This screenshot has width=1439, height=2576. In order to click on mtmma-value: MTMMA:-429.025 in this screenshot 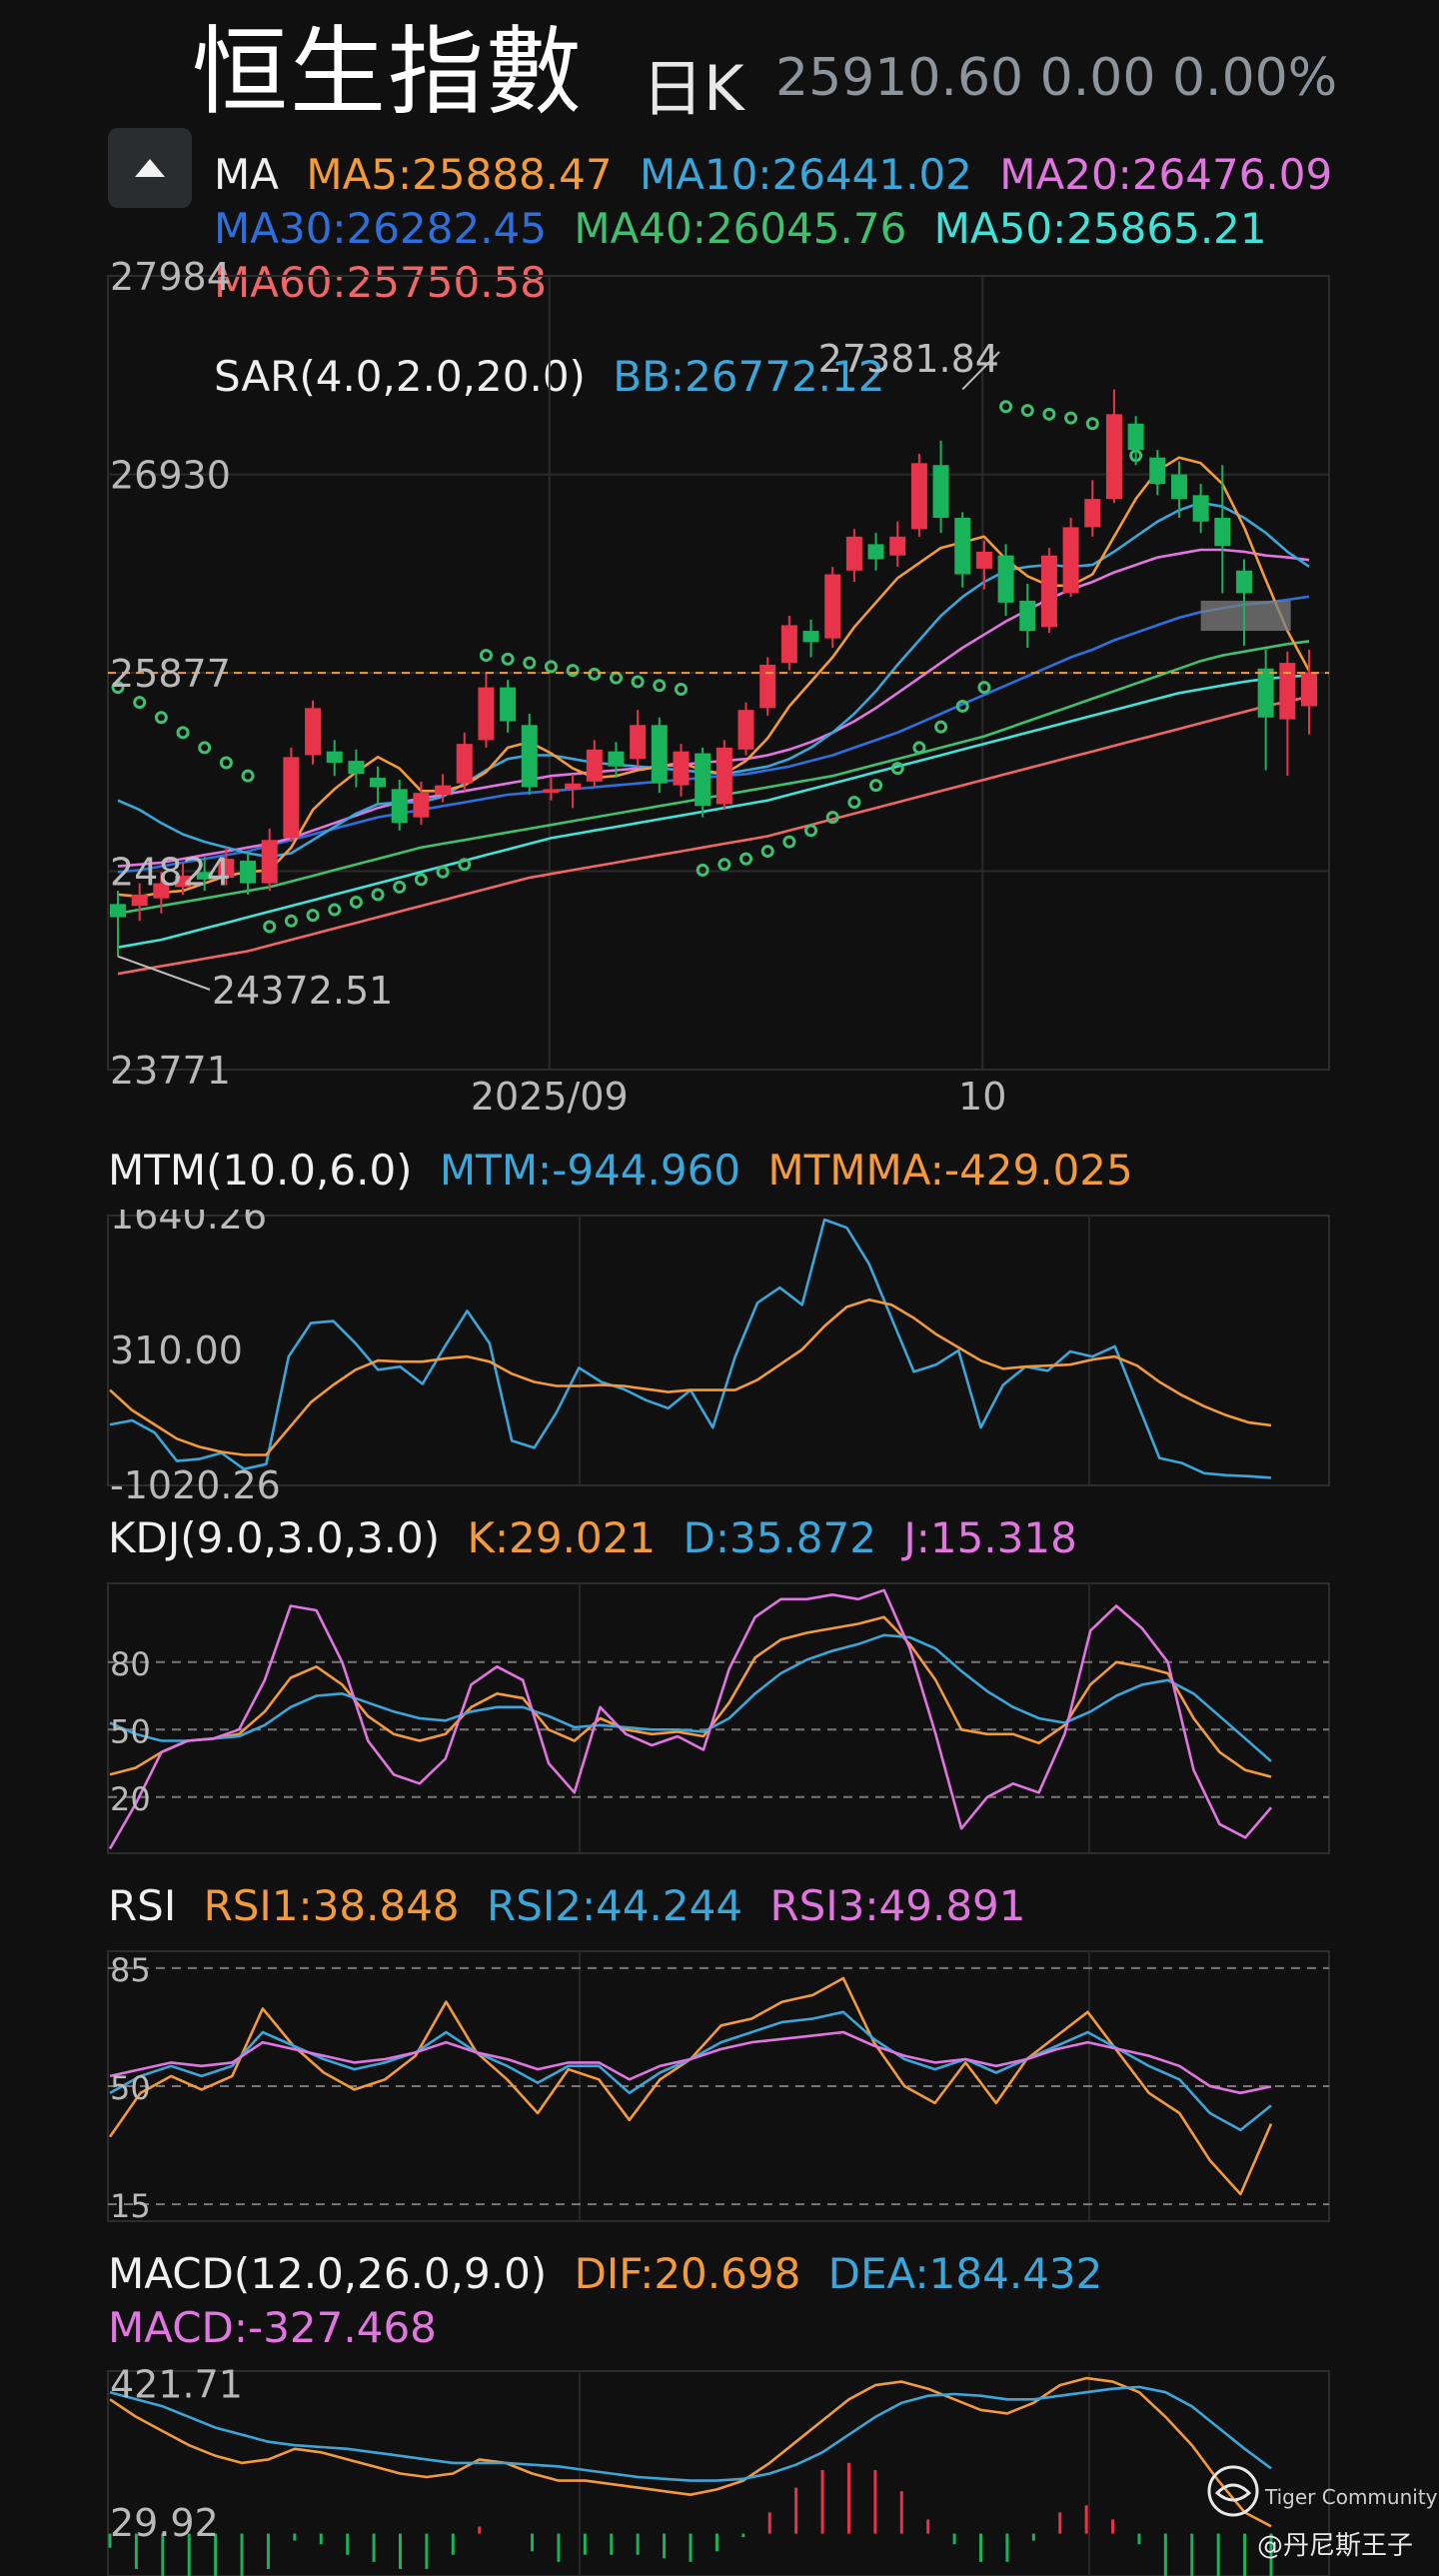, I will do `click(950, 1170)`.